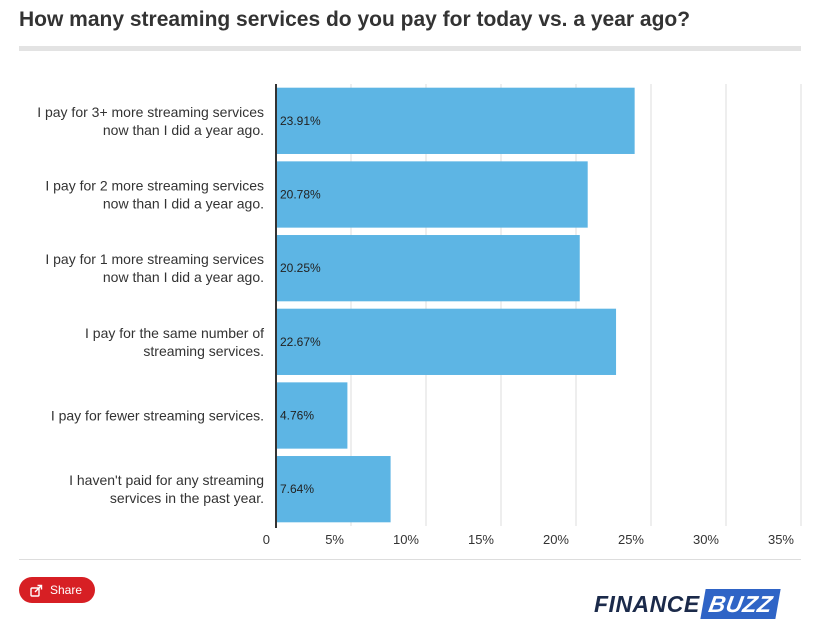  Describe the element at coordinates (266, 539) in the screenshot. I see `x-tick-label: 0` at that location.